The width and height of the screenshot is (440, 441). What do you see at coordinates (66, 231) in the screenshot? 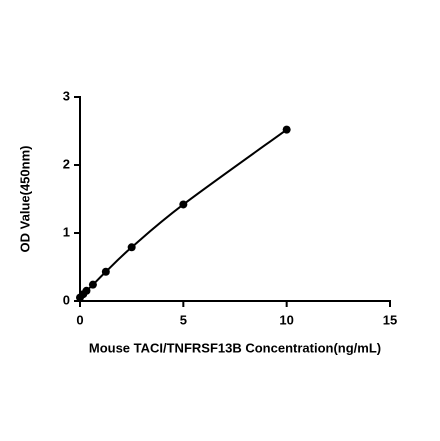
I see `y-tick-label: 1` at bounding box center [66, 231].